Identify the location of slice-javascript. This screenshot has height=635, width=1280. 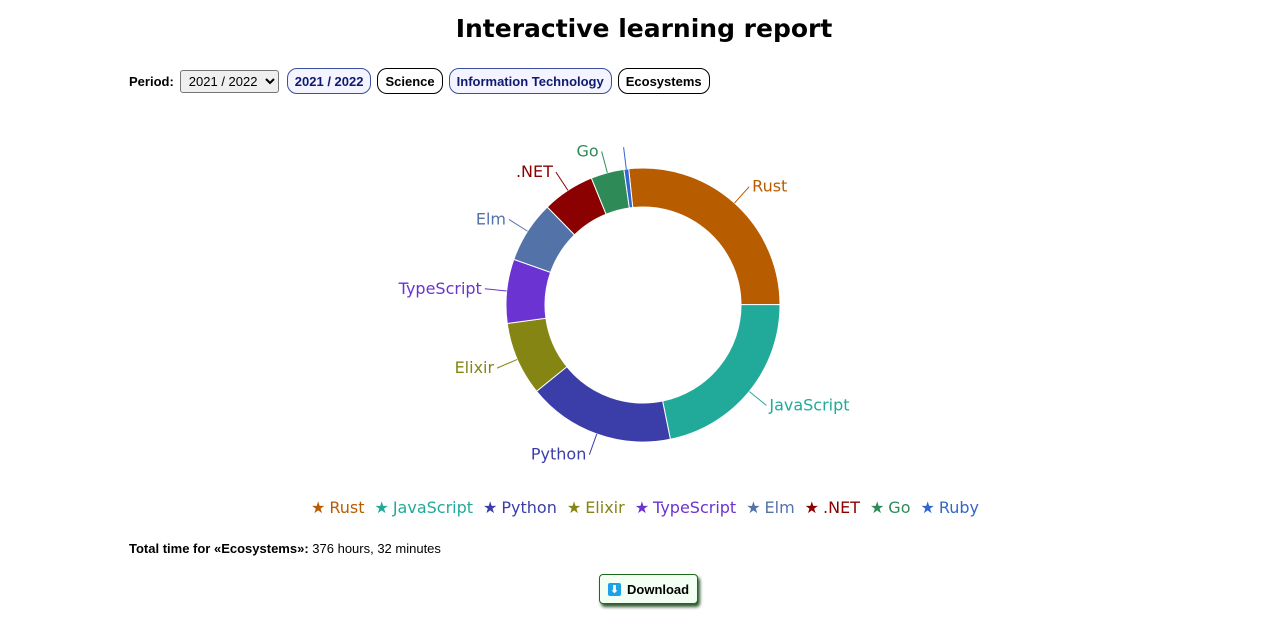
(721, 372).